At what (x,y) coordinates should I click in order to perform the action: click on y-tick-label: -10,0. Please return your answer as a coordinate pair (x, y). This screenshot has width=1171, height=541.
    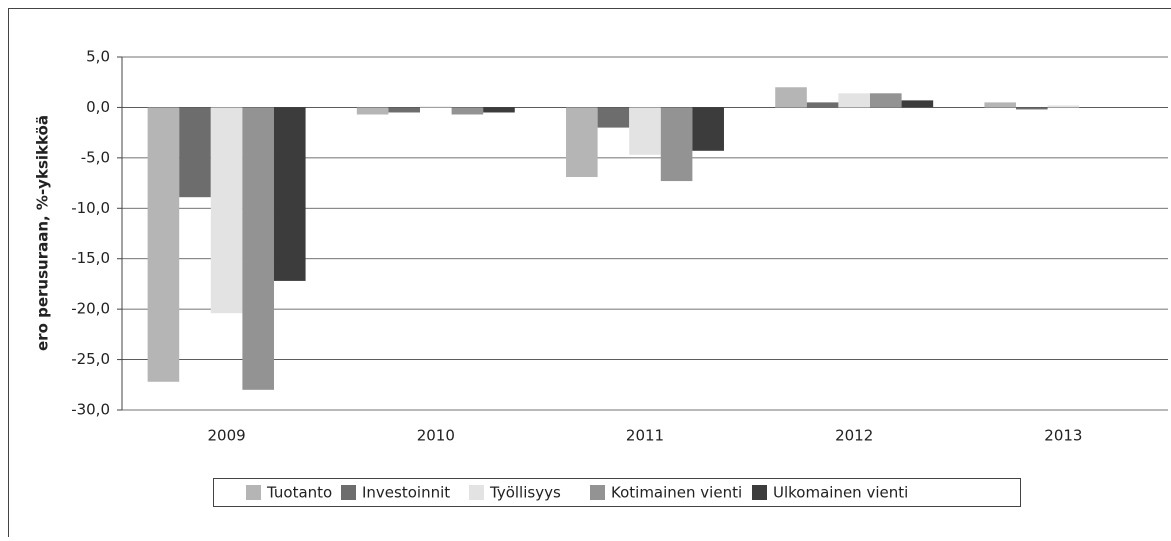
    Looking at the image, I should click on (90, 208).